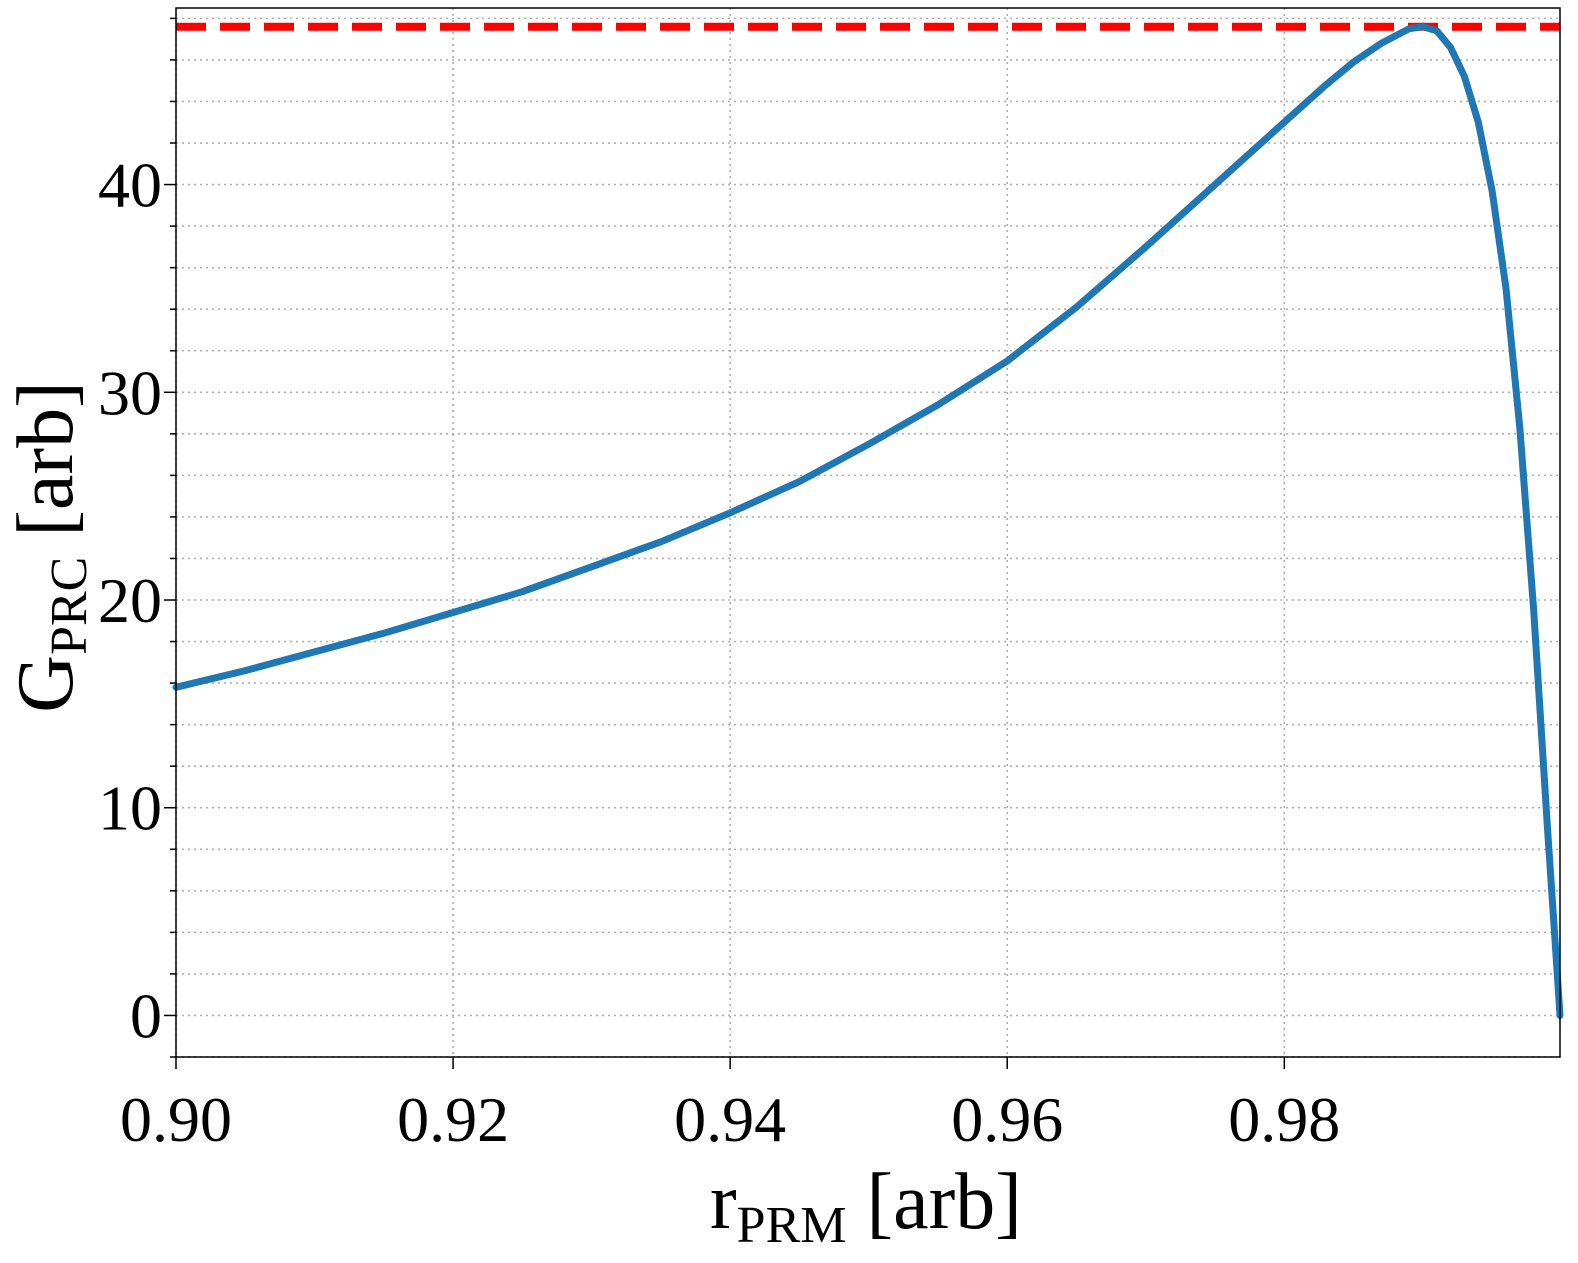  I want to click on y-axis-label: GPRC [arb], so click(50, 547).